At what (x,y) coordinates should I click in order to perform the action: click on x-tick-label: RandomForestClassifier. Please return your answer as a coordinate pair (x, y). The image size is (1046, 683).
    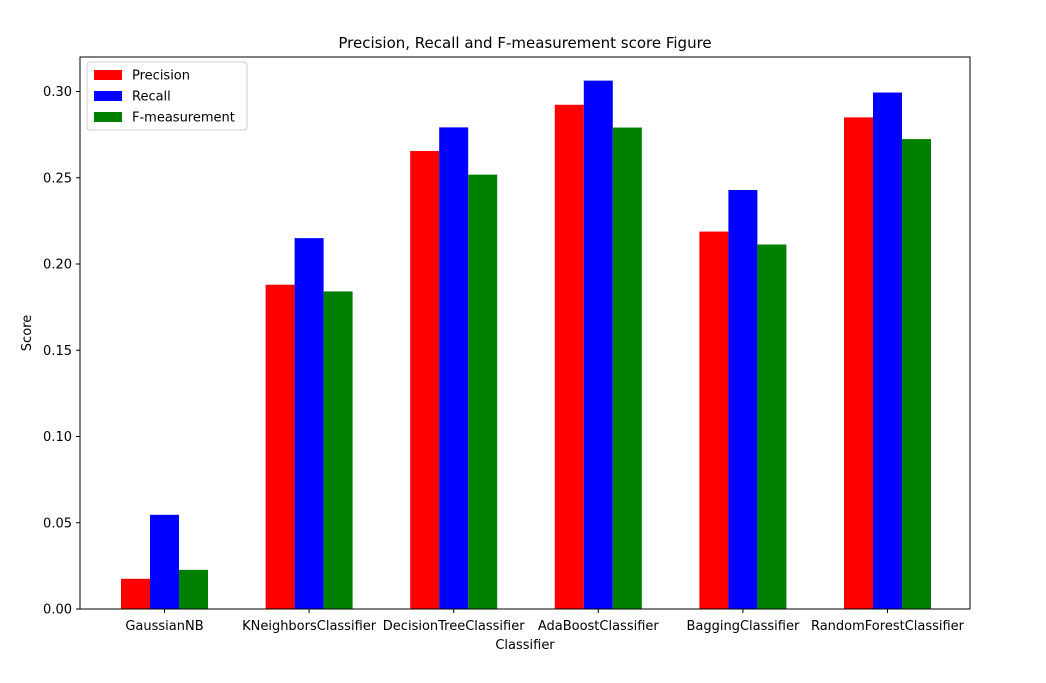
    Looking at the image, I should click on (888, 626).